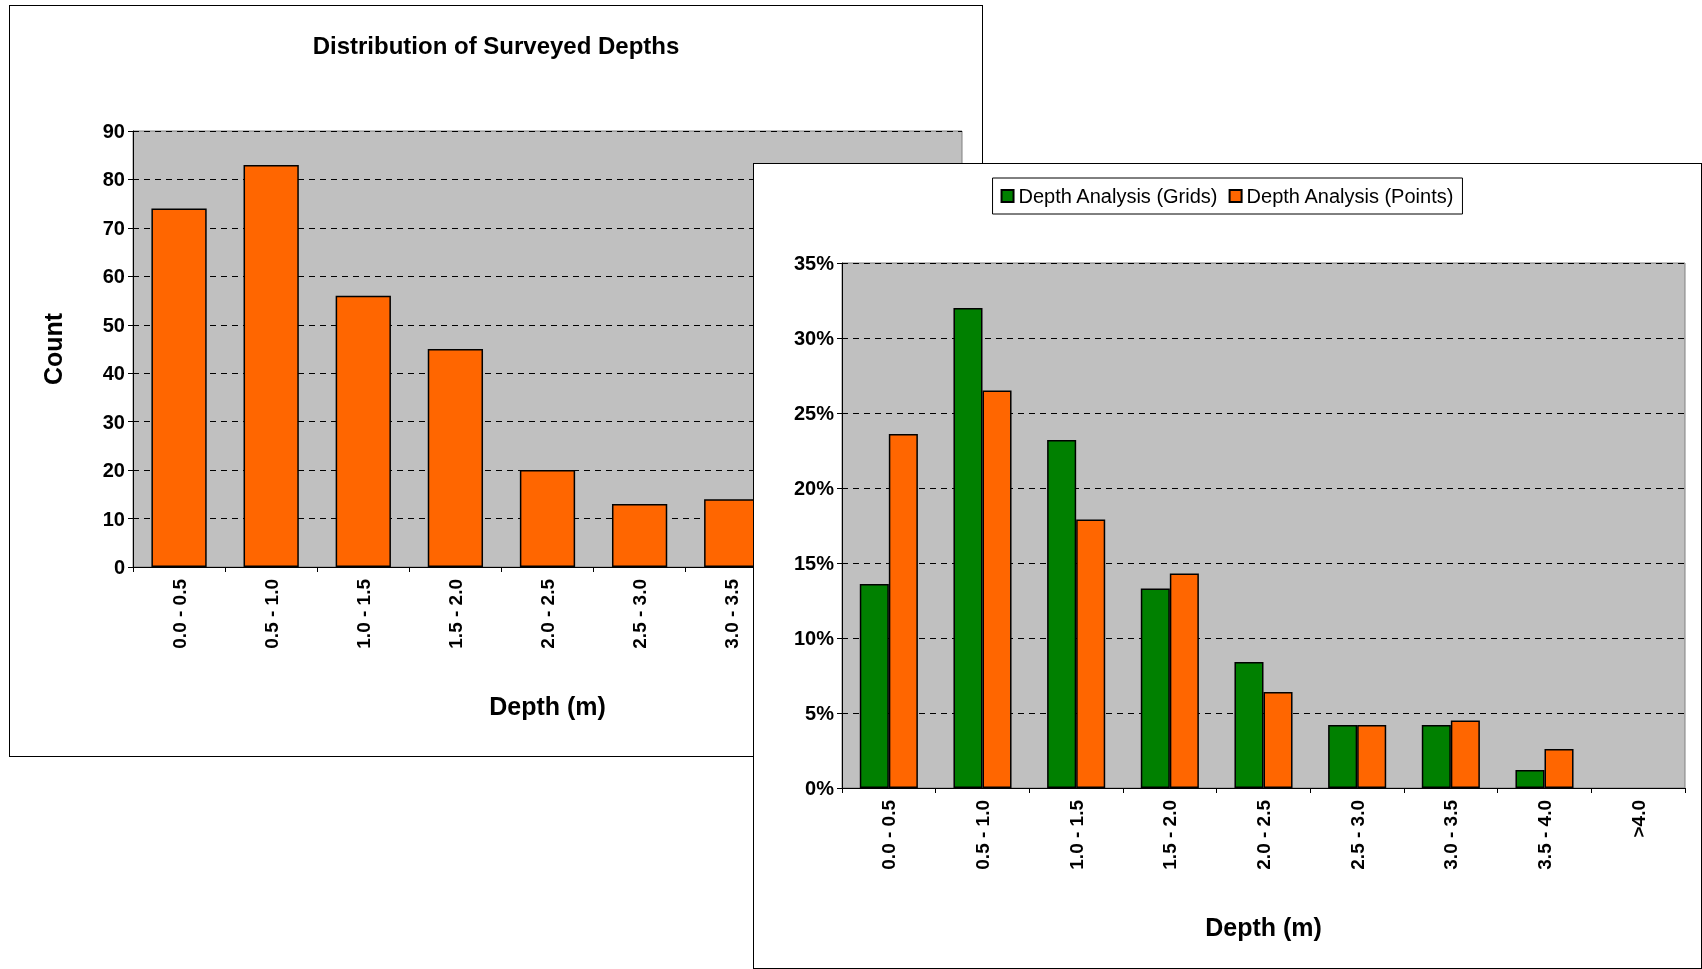 This screenshot has height=969, width=1702. Describe the element at coordinates (496, 45) in the screenshot. I see `chart-title: Distribution of Surveyed Depths` at that location.